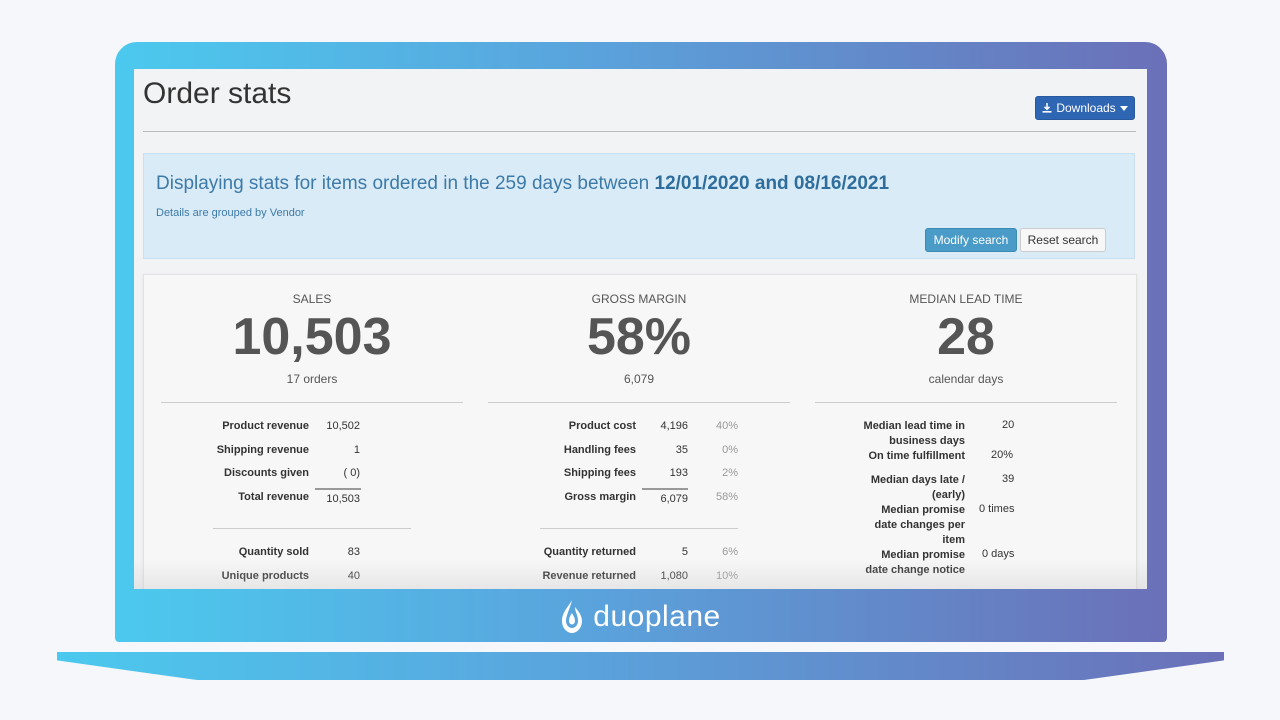 The height and width of the screenshot is (720, 1280). I want to click on sales-subdivider, so click(312, 528).